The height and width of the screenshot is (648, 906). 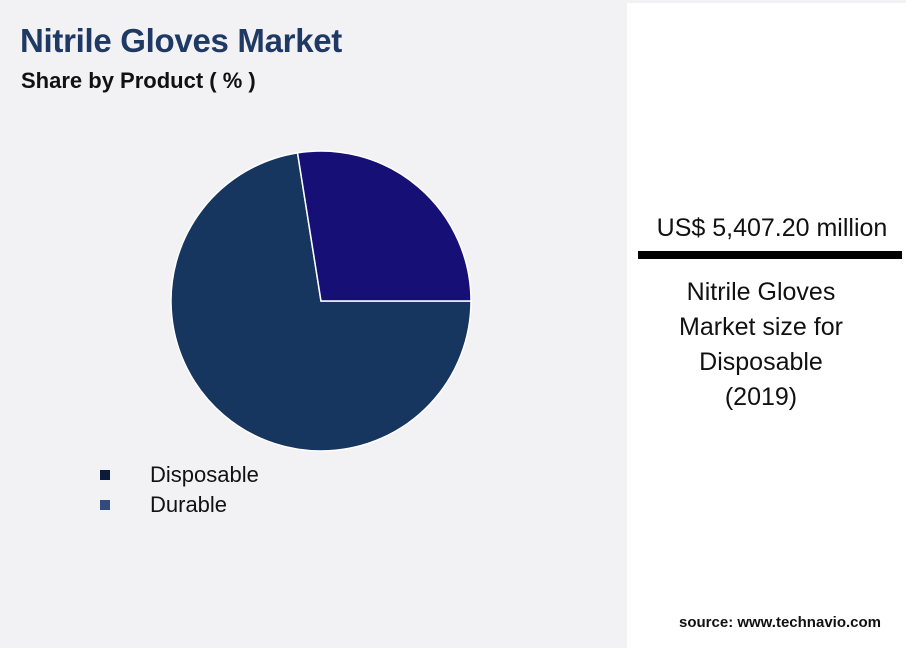 I want to click on source-note: source: www.technavio.com, so click(x=780, y=622).